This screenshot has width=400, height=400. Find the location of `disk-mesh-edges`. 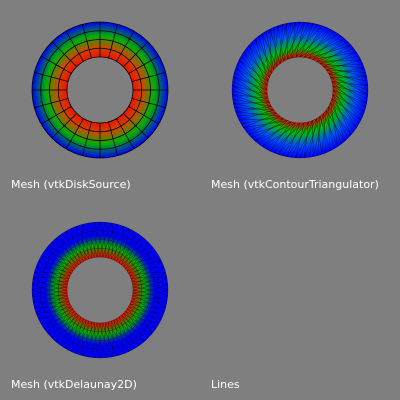

disk-mesh-edges is located at coordinates (100, 90).